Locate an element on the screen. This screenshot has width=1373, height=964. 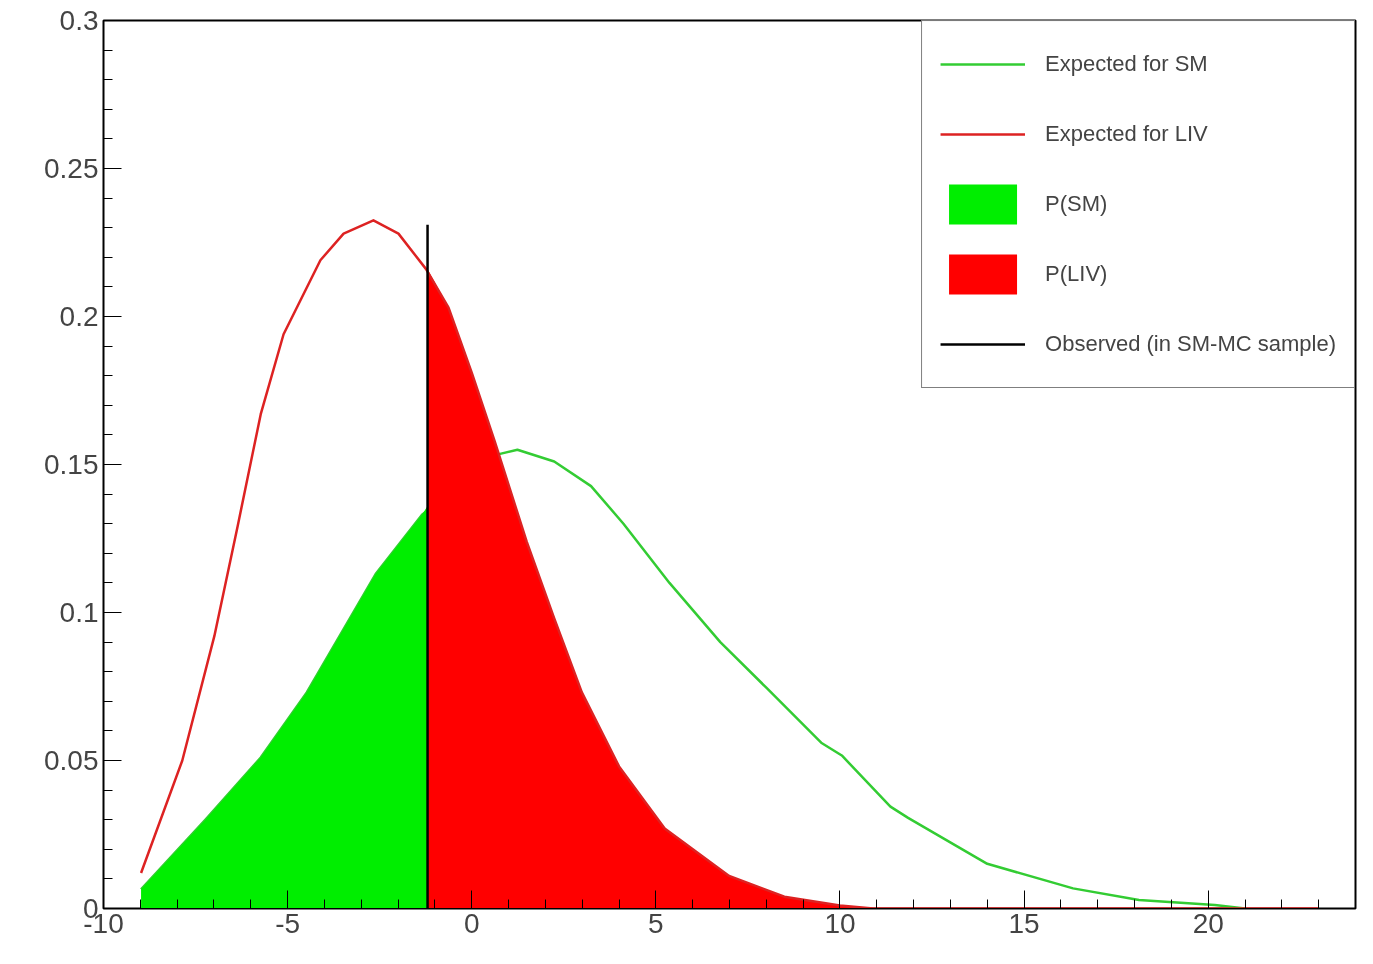
x-tick-label: 0 is located at coordinates (471, 923).